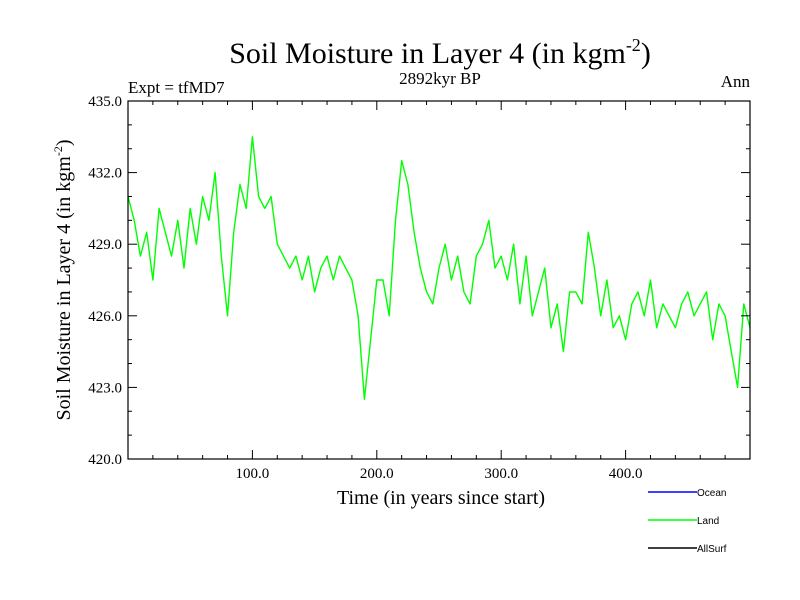  I want to click on legend-label-ocean: Ocean, so click(711, 493).